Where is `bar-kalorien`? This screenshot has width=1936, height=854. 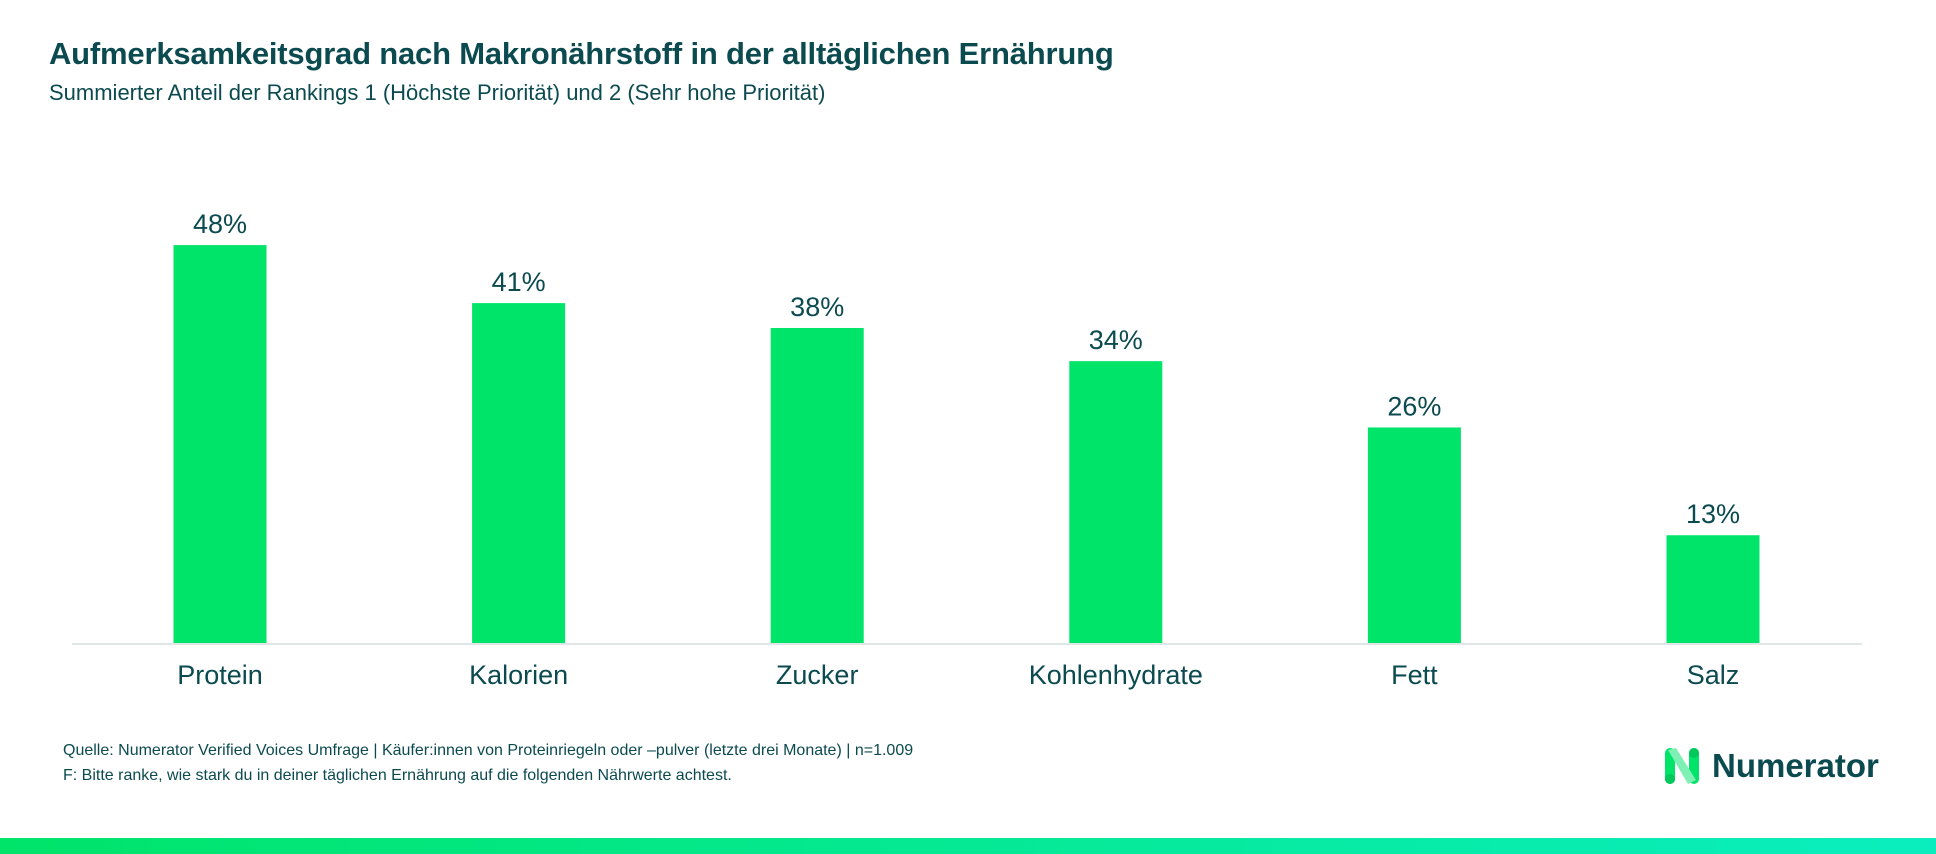 bar-kalorien is located at coordinates (519, 473).